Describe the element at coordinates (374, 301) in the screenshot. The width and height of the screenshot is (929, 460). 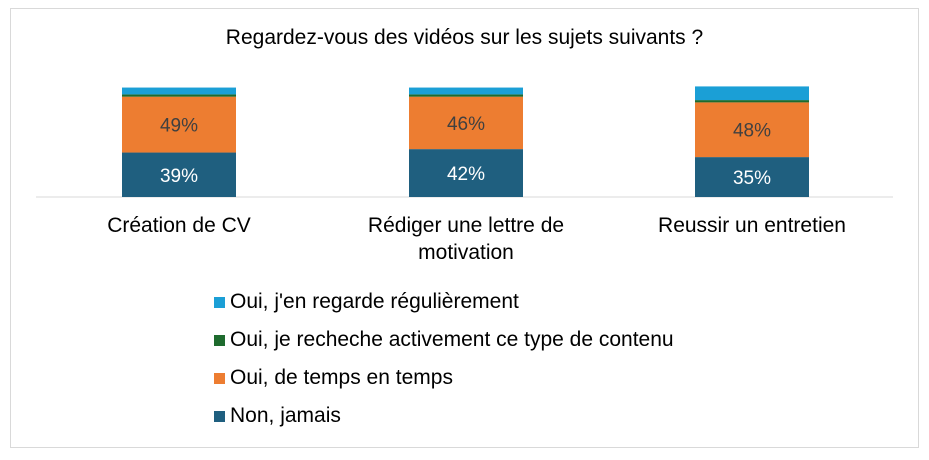
I see `legend-label: Oui, j'en regarde régulièrement` at that location.